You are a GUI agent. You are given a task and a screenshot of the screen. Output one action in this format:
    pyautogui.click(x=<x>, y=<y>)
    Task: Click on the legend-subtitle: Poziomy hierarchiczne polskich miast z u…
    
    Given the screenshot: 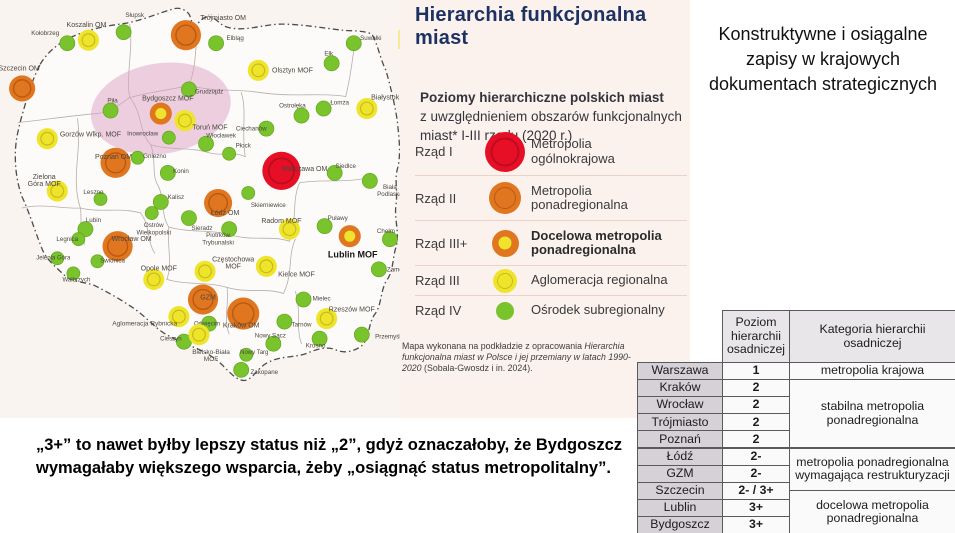 What is the action you would take?
    pyautogui.click(x=552, y=116)
    